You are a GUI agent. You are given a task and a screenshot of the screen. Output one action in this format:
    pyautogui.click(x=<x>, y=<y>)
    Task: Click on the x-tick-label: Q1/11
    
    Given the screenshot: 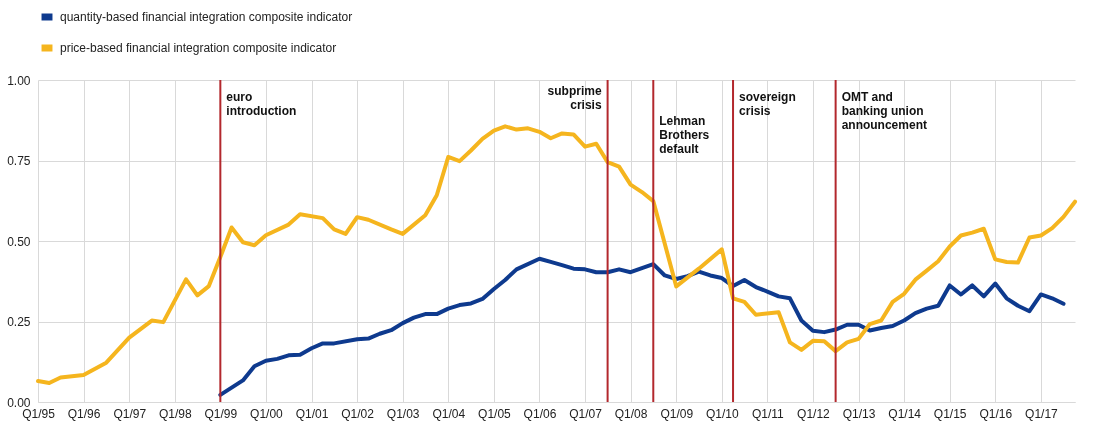 What is the action you would take?
    pyautogui.click(x=768, y=413)
    